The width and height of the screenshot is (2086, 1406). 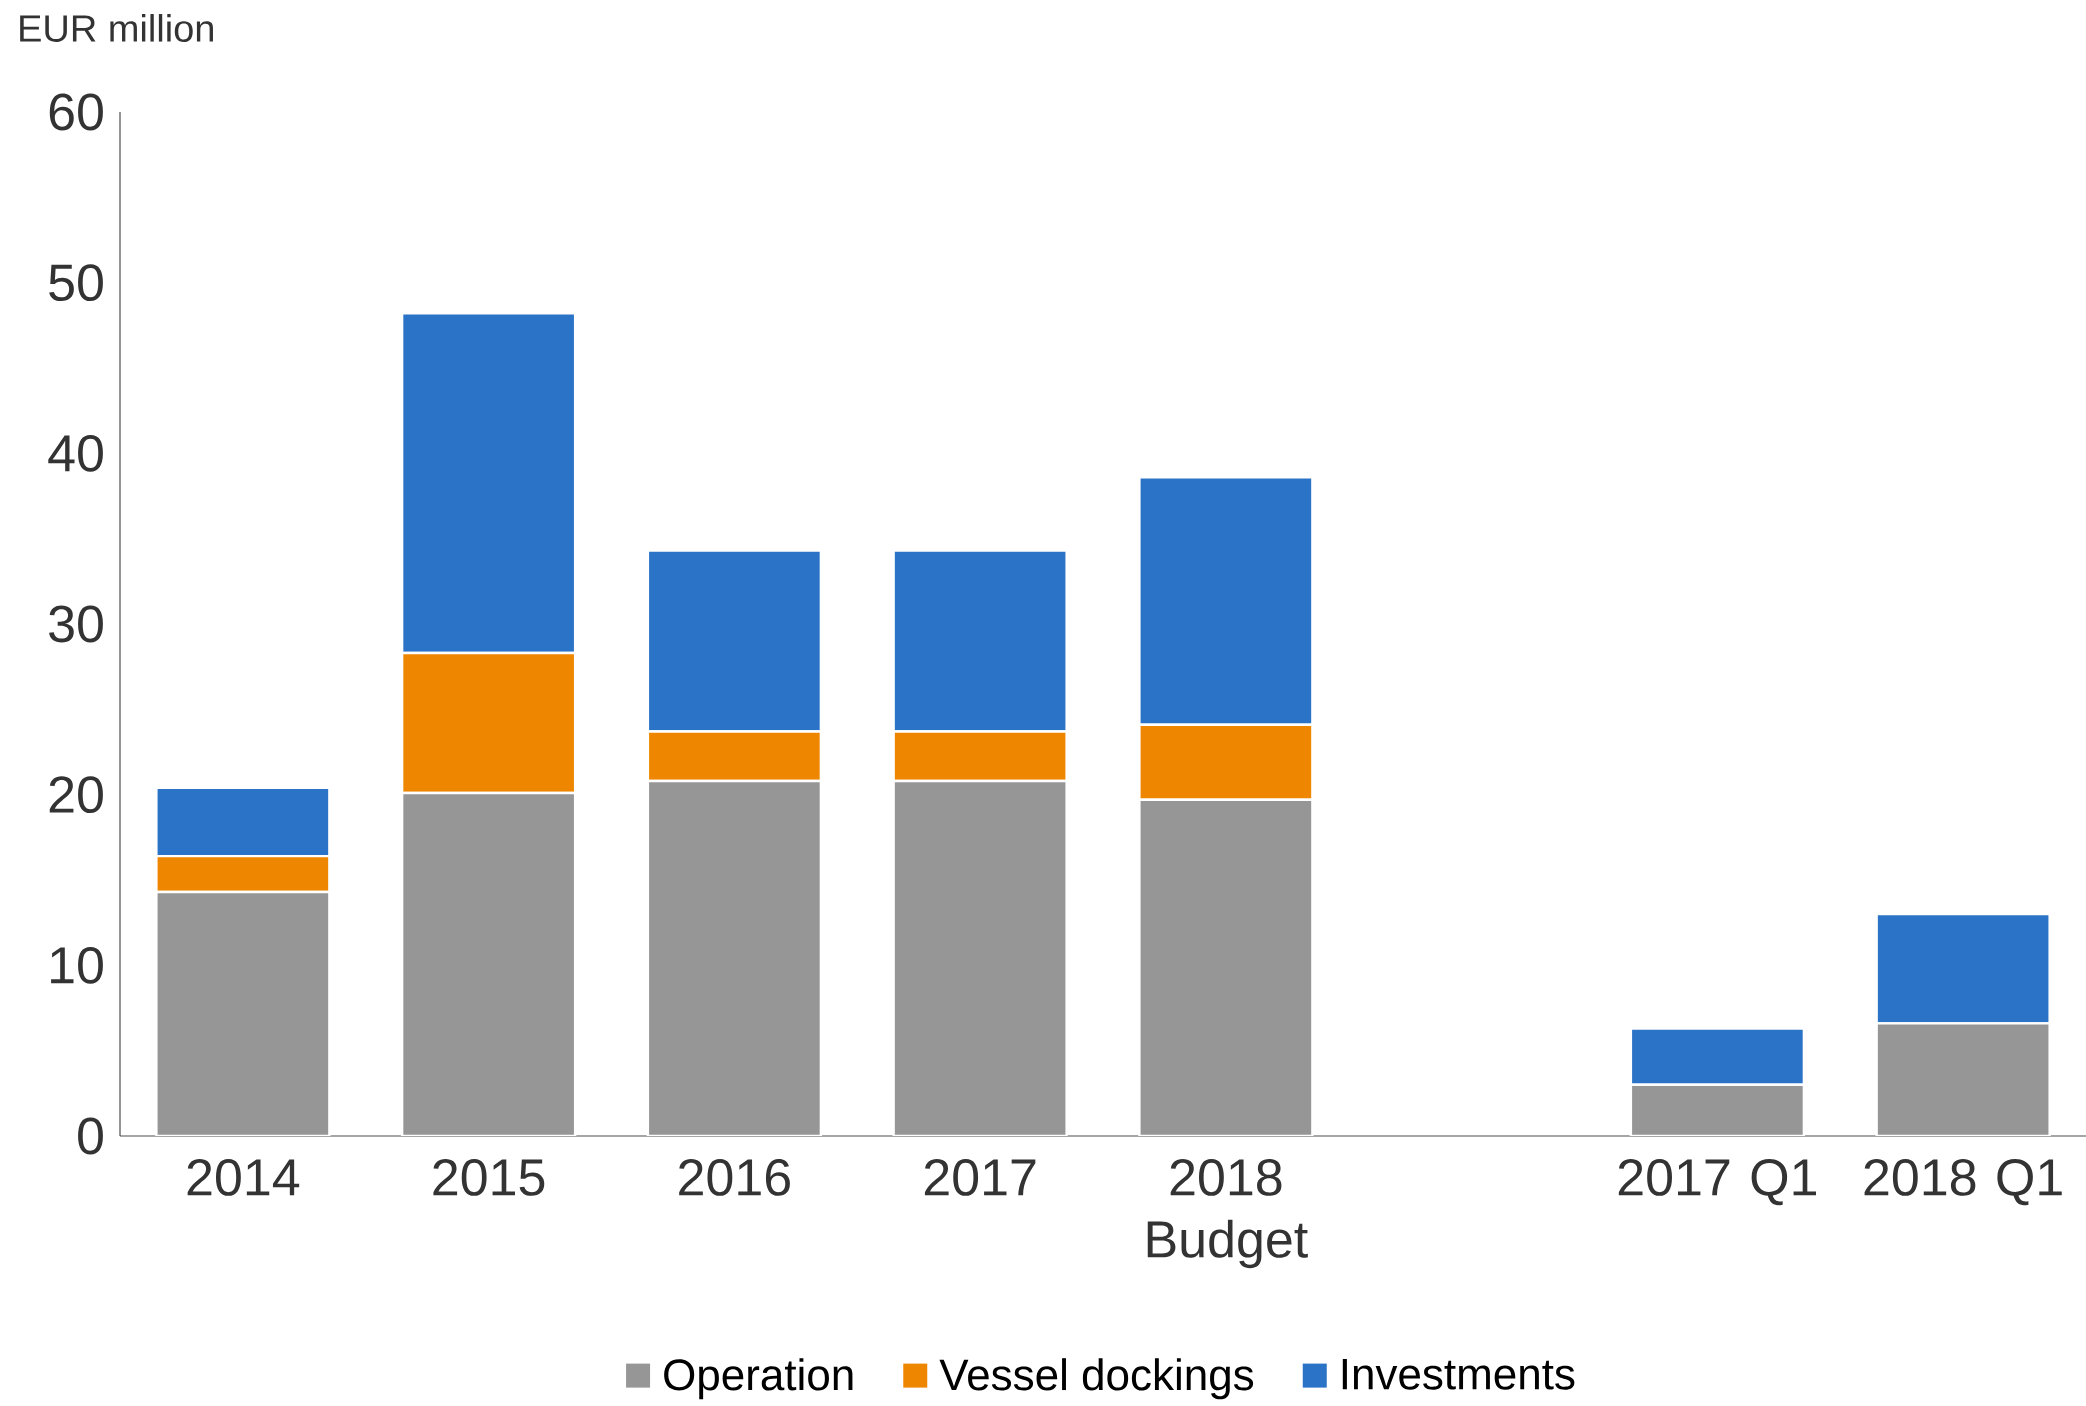 I want to click on x-tick-label: 2018 Q1, so click(x=1963, y=1182).